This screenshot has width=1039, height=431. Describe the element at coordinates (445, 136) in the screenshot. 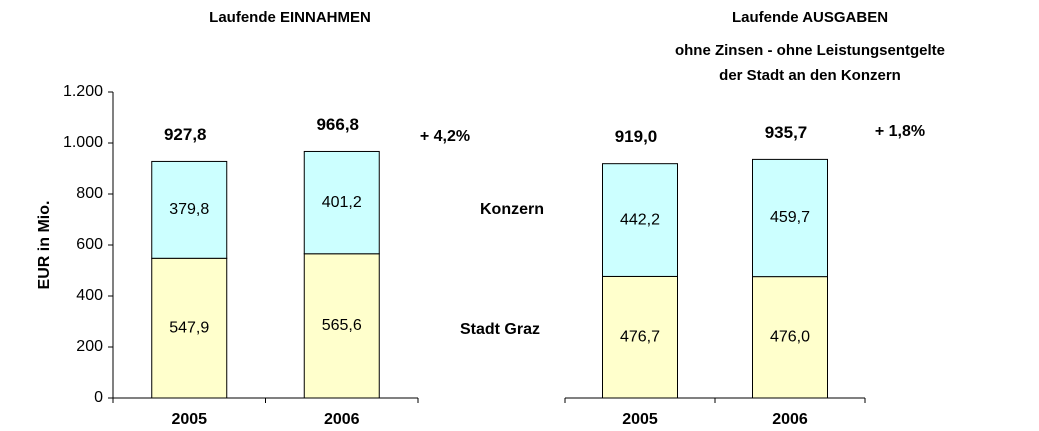

I see `annotation: + 4,2%` at that location.